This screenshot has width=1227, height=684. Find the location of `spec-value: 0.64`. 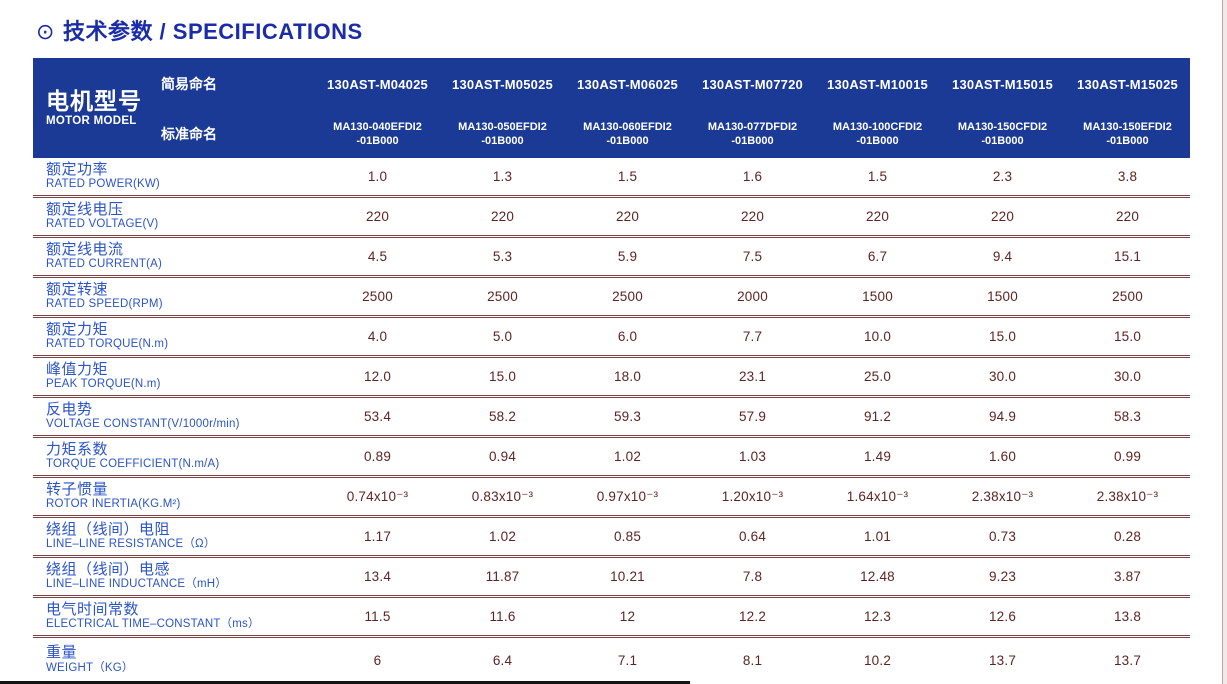

spec-value: 0.64 is located at coordinates (752, 536).